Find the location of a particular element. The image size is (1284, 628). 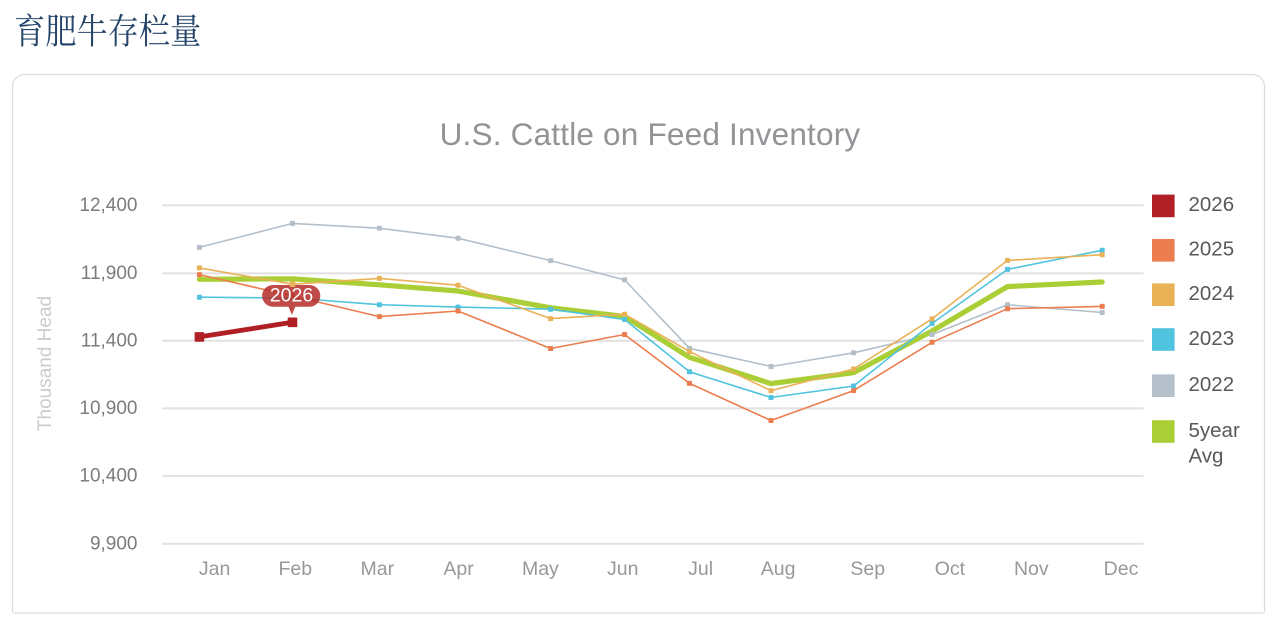

svg-text: Jul is located at coordinates (700, 569).